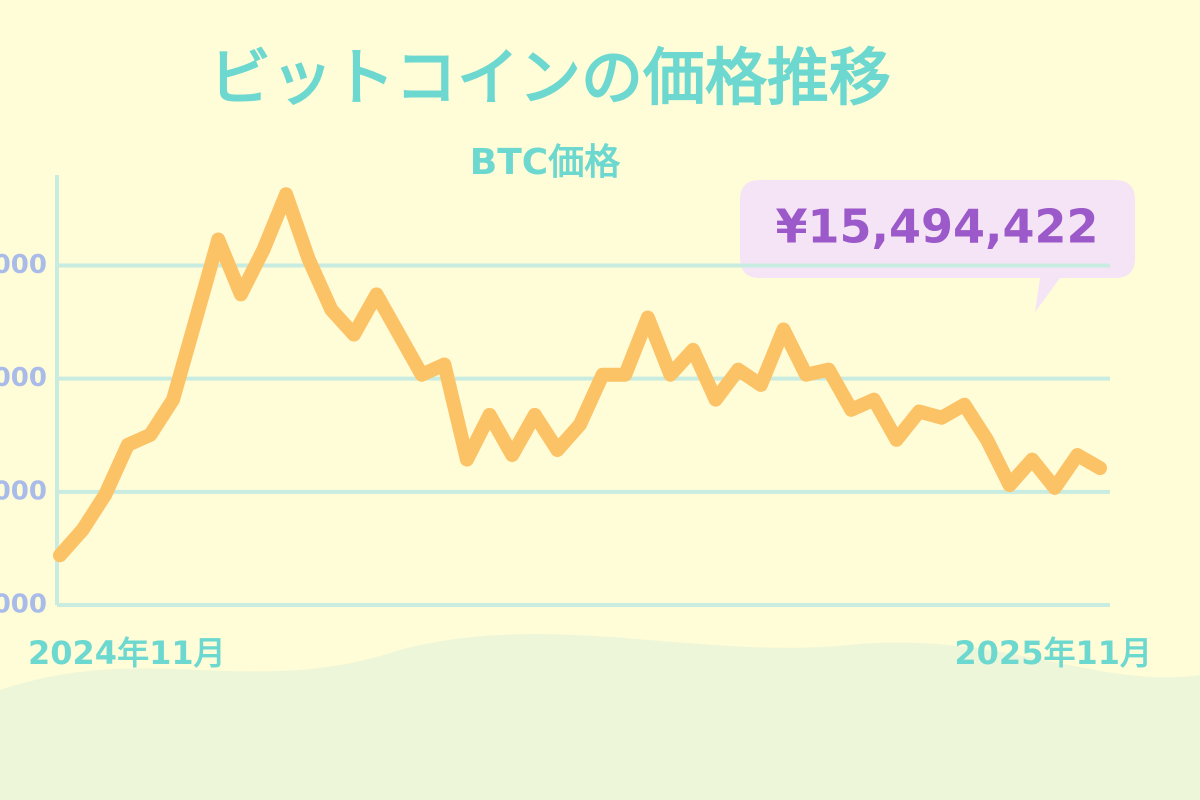 Image resolution: width=1200 pixels, height=800 pixels. I want to click on callout-bubble, so click(937, 246).